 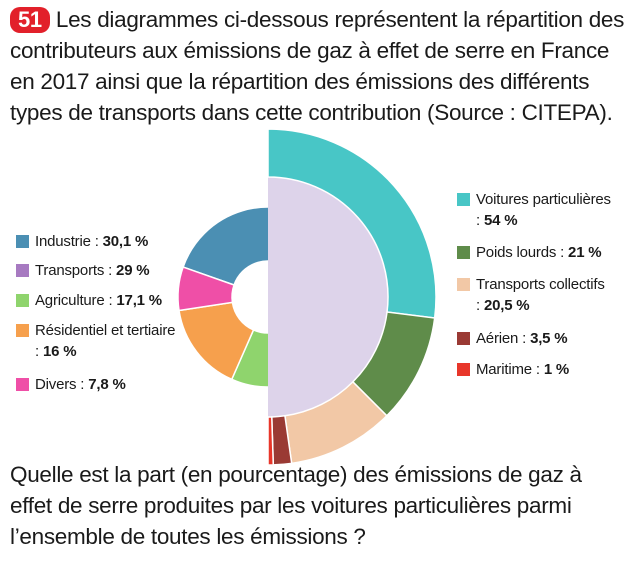 What do you see at coordinates (510, 369) in the screenshot?
I see `legend-label: Maritime :` at bounding box center [510, 369].